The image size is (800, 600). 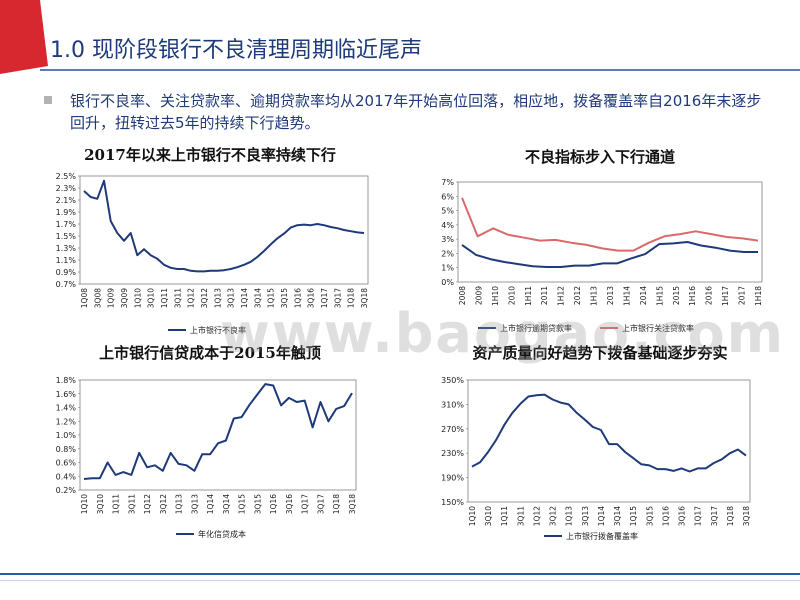 What do you see at coordinates (462, 295) in the screenshot?
I see `x-tick-label: 2008` at bounding box center [462, 295].